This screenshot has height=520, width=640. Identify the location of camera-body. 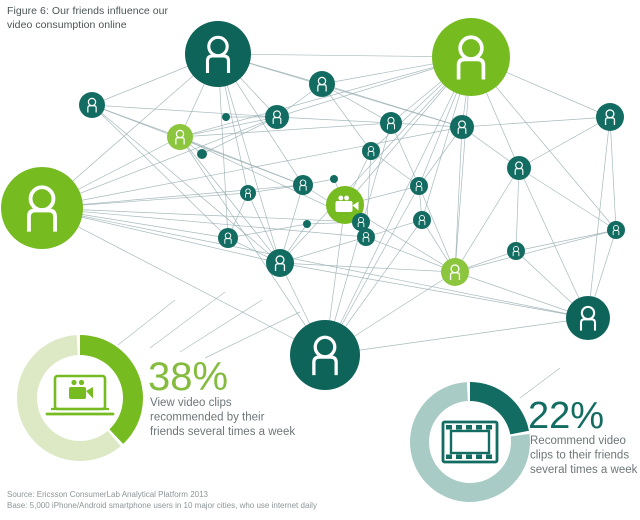
(77, 393).